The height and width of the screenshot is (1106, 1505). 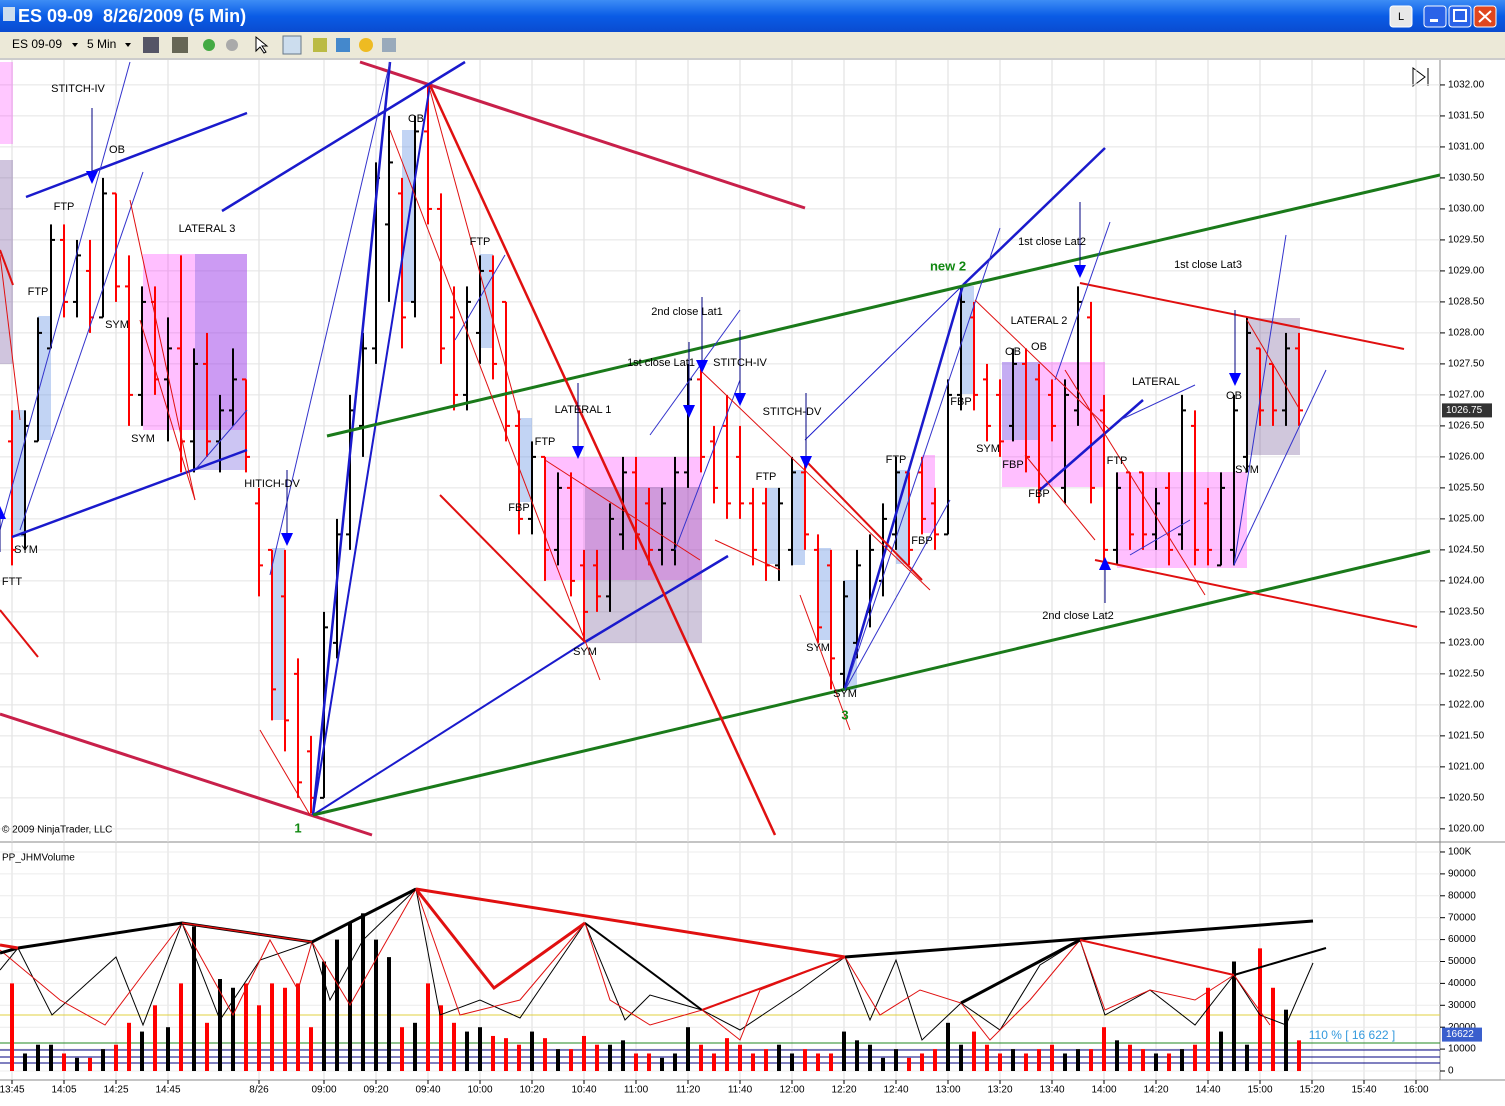 I want to click on y-tick-label: 30000, so click(x=1462, y=1005).